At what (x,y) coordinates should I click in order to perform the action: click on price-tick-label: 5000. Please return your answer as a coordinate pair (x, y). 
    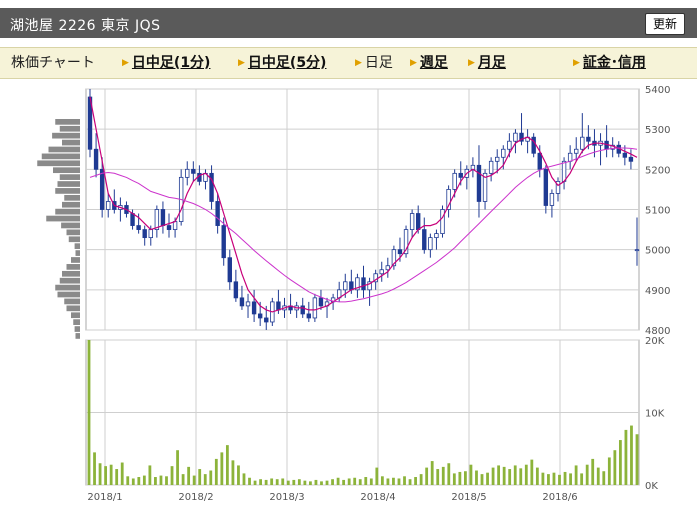
    Looking at the image, I should click on (657, 251).